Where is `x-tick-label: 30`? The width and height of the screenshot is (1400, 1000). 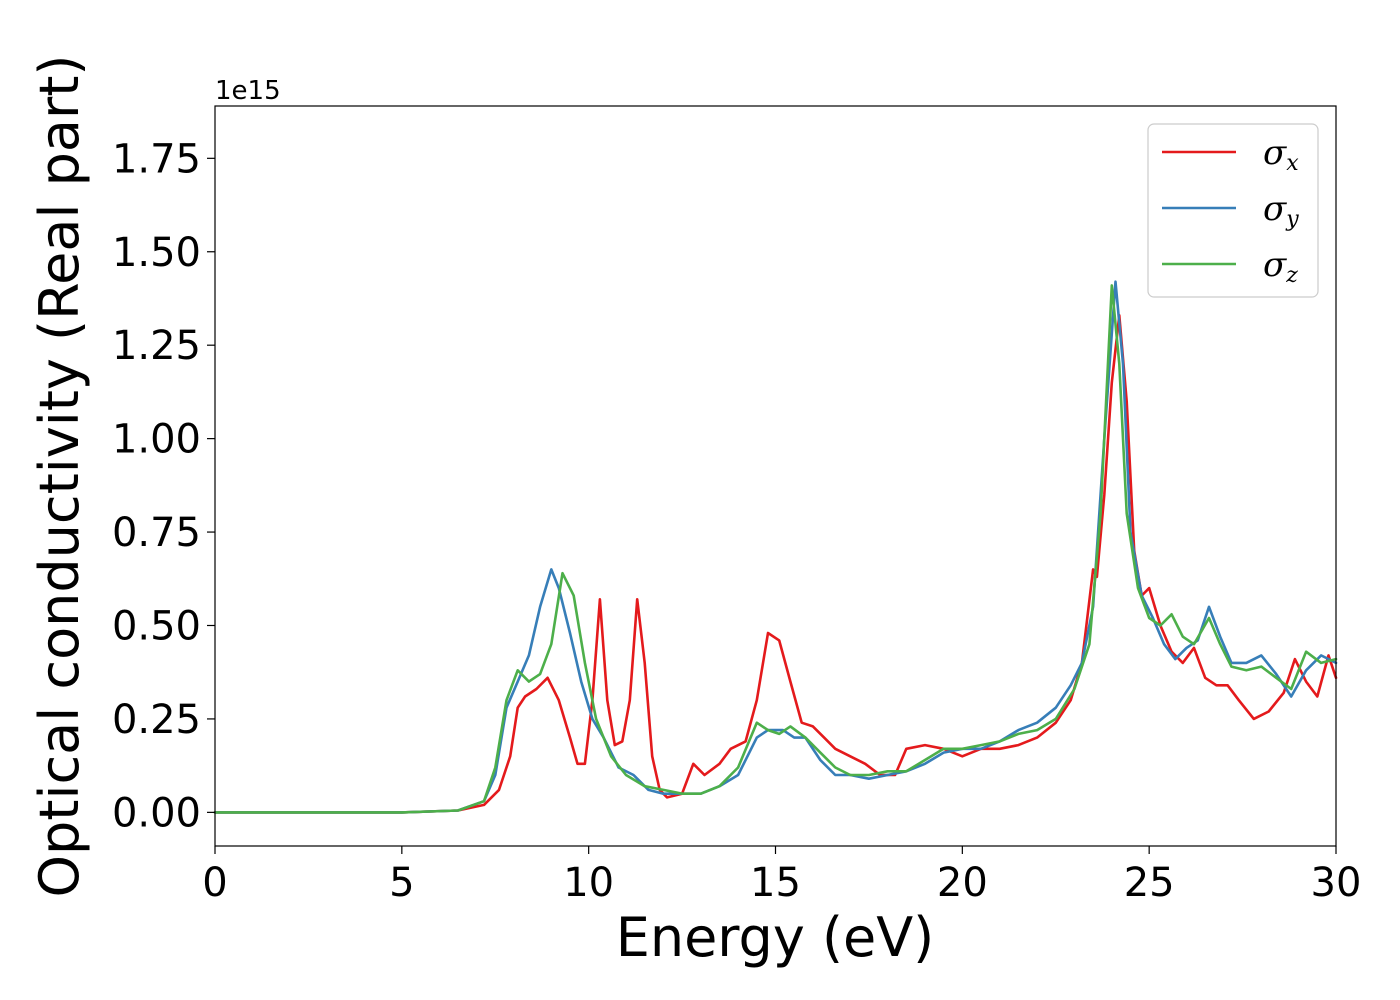
x-tick-label: 30 is located at coordinates (1336, 883).